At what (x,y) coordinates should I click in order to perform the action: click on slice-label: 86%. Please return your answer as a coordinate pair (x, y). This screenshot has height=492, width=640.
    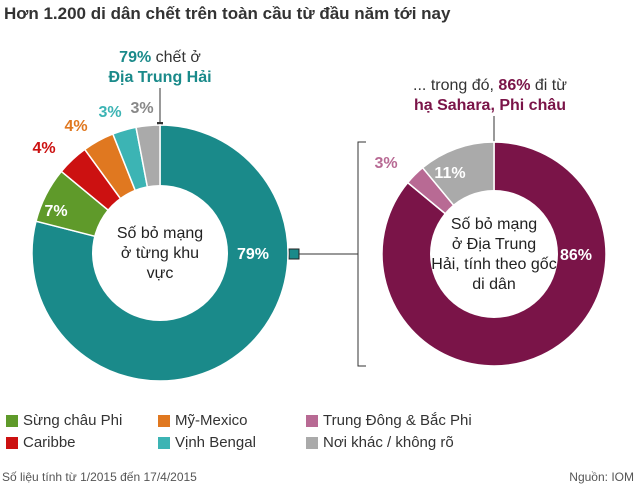
    Looking at the image, I should click on (576, 255).